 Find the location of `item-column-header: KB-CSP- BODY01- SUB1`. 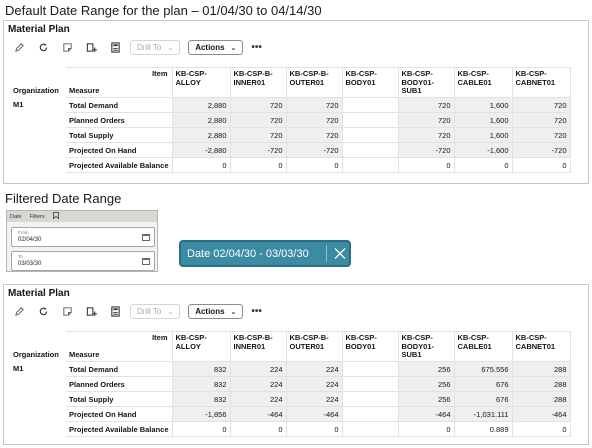

item-column-header: KB-CSP- BODY01- SUB1 is located at coordinates (426, 82).